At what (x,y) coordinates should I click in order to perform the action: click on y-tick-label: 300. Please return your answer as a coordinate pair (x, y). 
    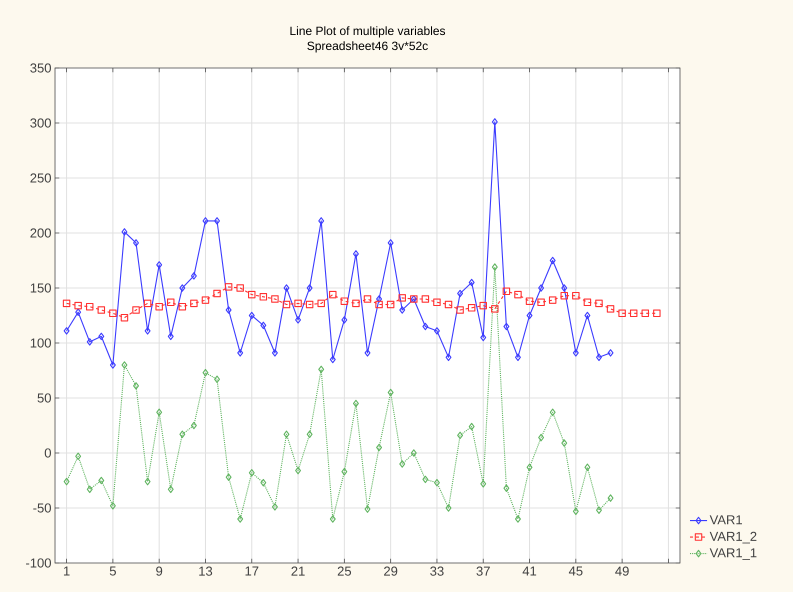
    Looking at the image, I should click on (40, 123).